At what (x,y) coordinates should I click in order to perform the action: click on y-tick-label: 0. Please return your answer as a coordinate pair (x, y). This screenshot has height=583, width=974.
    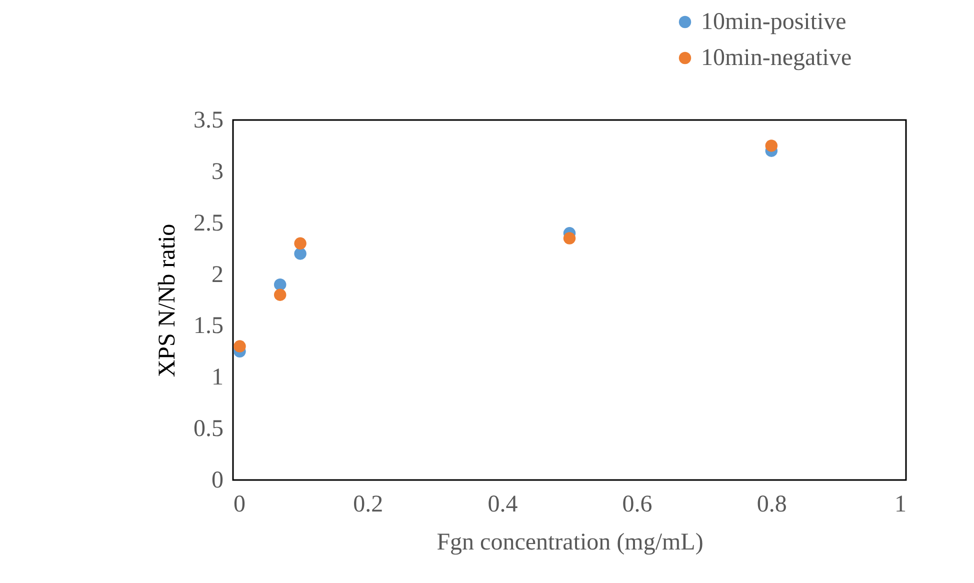
    Looking at the image, I should click on (218, 481).